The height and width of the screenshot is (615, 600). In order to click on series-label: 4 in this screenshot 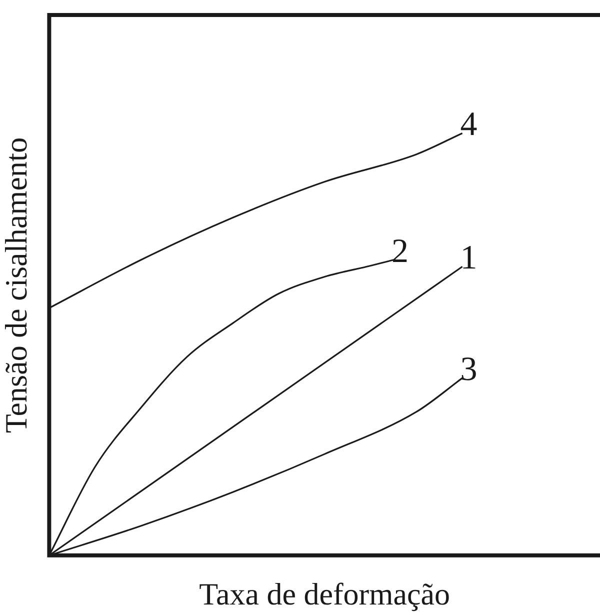, I will do `click(469, 125)`.